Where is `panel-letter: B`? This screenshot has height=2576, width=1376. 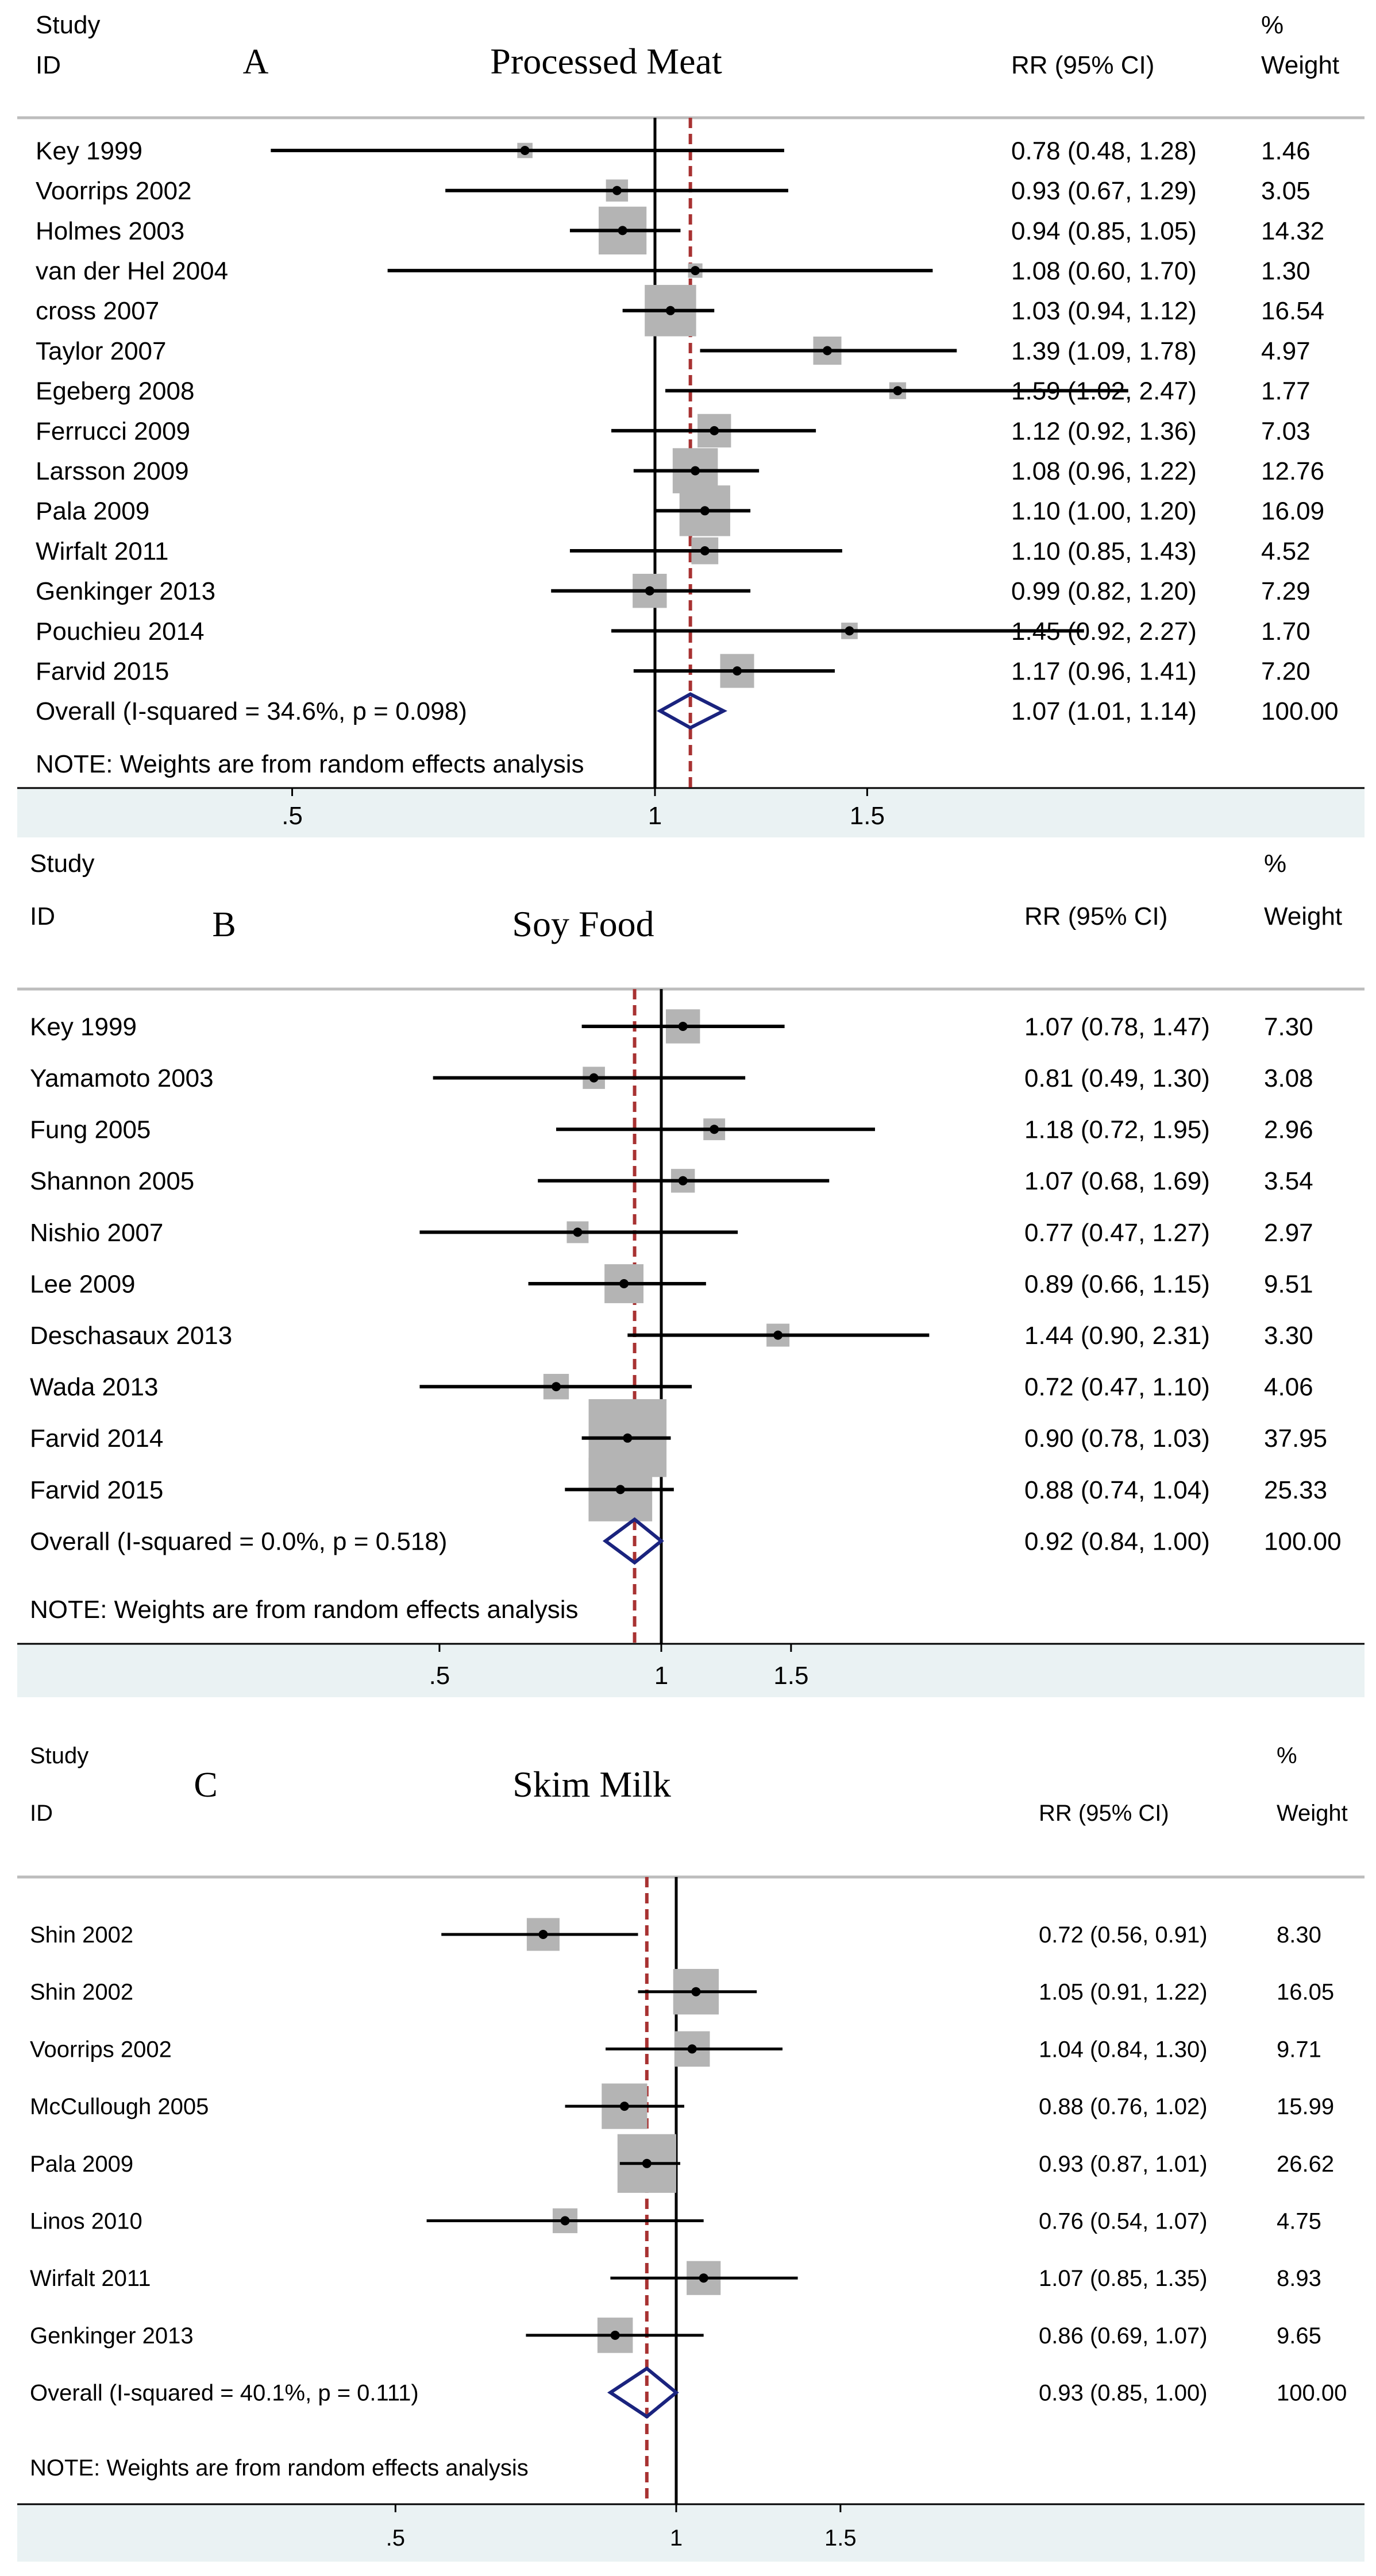
panel-letter: B is located at coordinates (224, 924).